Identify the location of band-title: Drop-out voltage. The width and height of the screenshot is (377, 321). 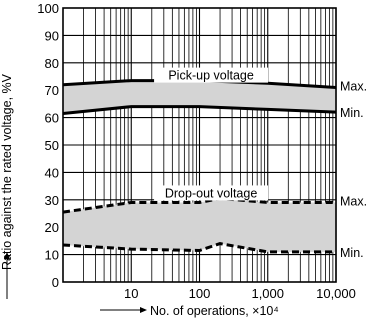
(211, 193).